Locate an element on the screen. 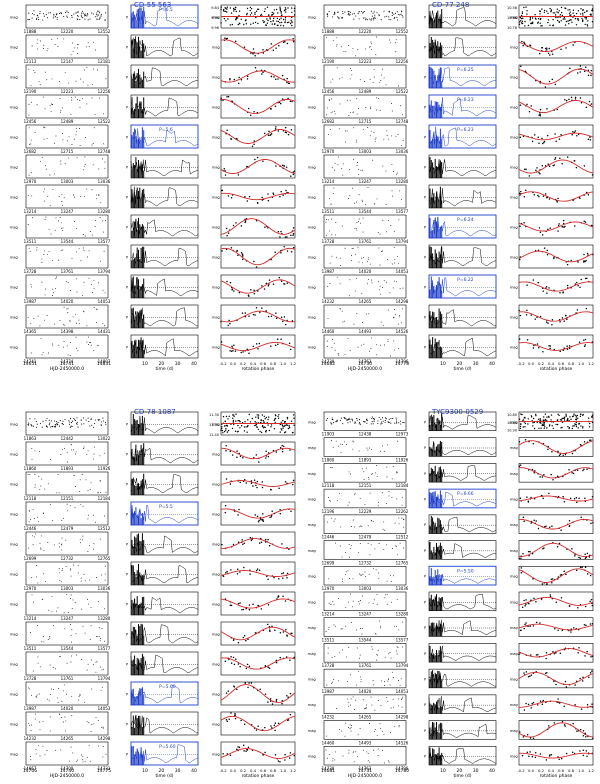 This screenshot has width=600, height=784. timeseries-tick-label: 12489 is located at coordinates (67, 121).